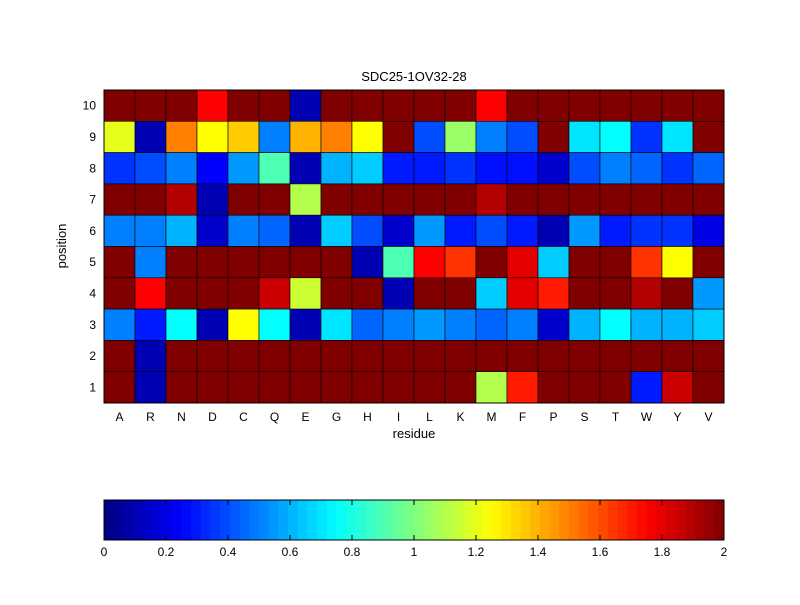  Describe the element at coordinates (367, 417) in the screenshot. I see `x-tick-label: H` at that location.